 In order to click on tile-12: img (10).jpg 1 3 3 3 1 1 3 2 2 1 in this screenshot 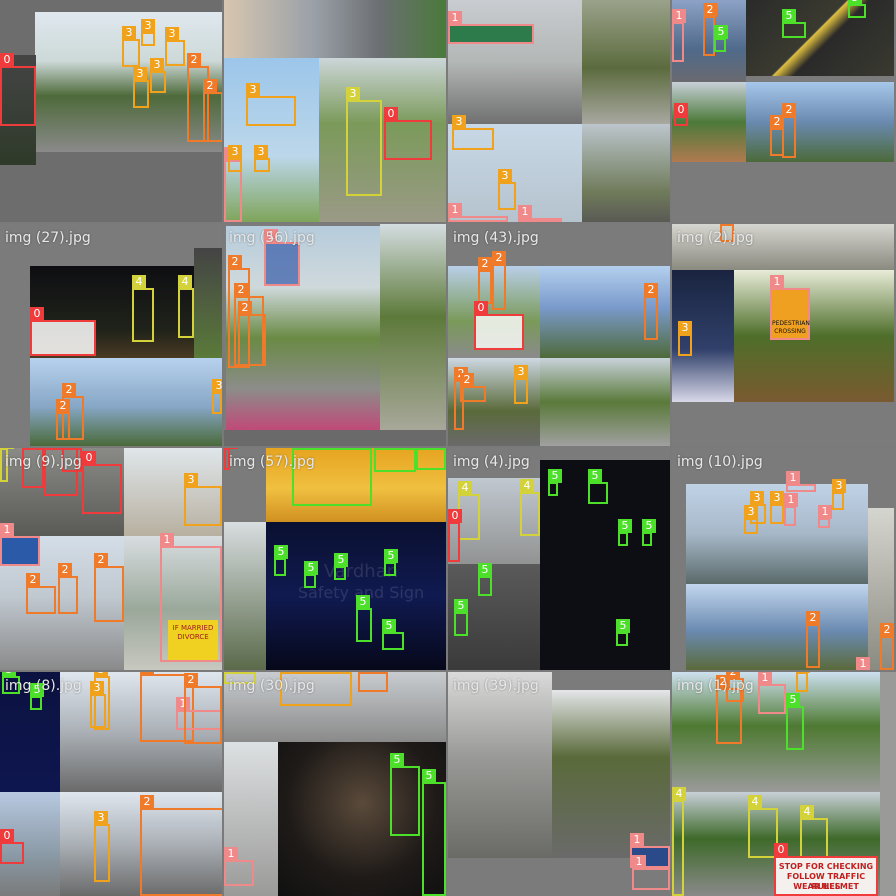, I will do `click(784, 559)`.